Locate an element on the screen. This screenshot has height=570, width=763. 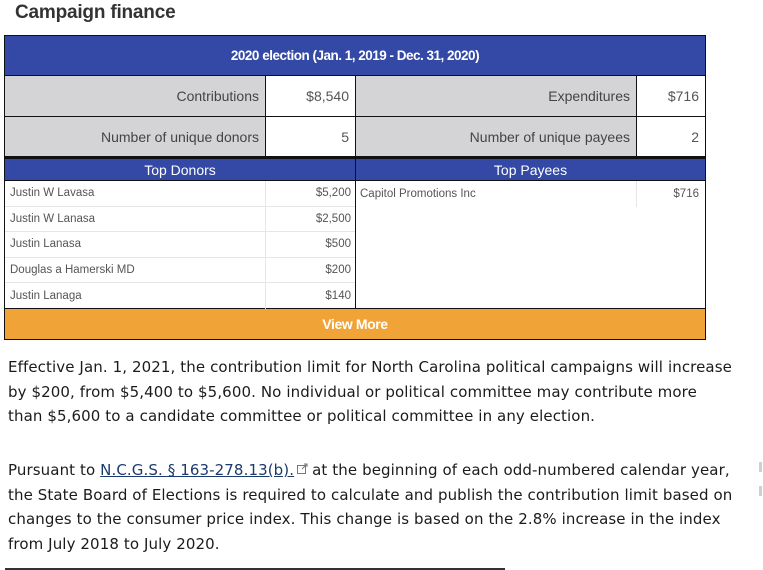
contributions-label: Contributions is located at coordinates (135, 96).